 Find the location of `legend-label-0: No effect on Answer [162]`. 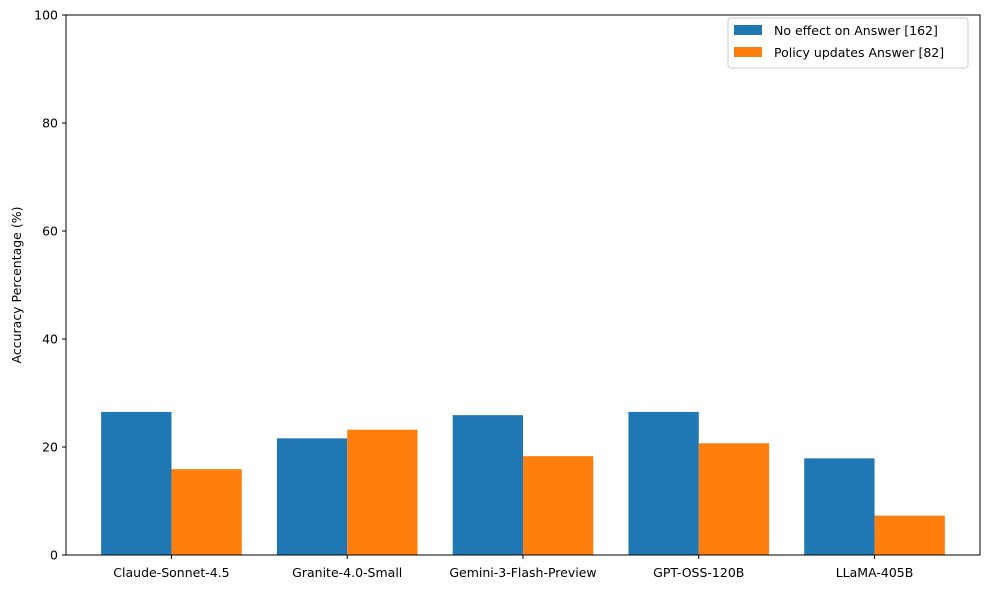

legend-label-0: No effect on Answer [162] is located at coordinates (856, 30).